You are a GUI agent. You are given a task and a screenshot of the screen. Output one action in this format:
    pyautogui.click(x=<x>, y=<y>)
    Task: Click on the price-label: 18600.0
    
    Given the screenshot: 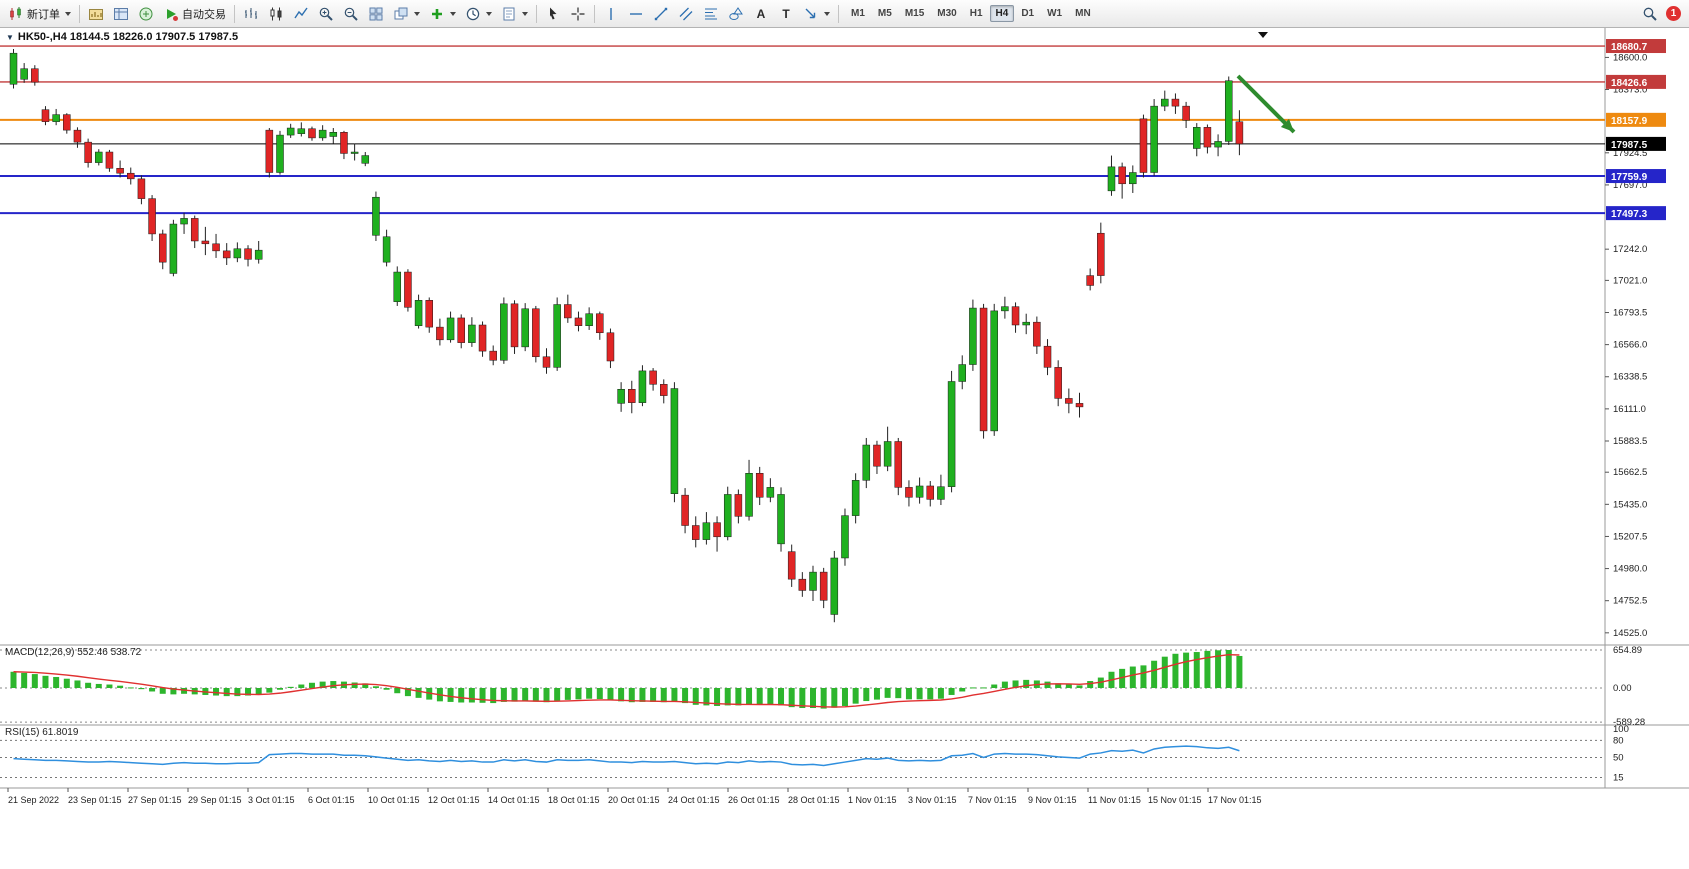 What is the action you would take?
    pyautogui.click(x=1630, y=57)
    